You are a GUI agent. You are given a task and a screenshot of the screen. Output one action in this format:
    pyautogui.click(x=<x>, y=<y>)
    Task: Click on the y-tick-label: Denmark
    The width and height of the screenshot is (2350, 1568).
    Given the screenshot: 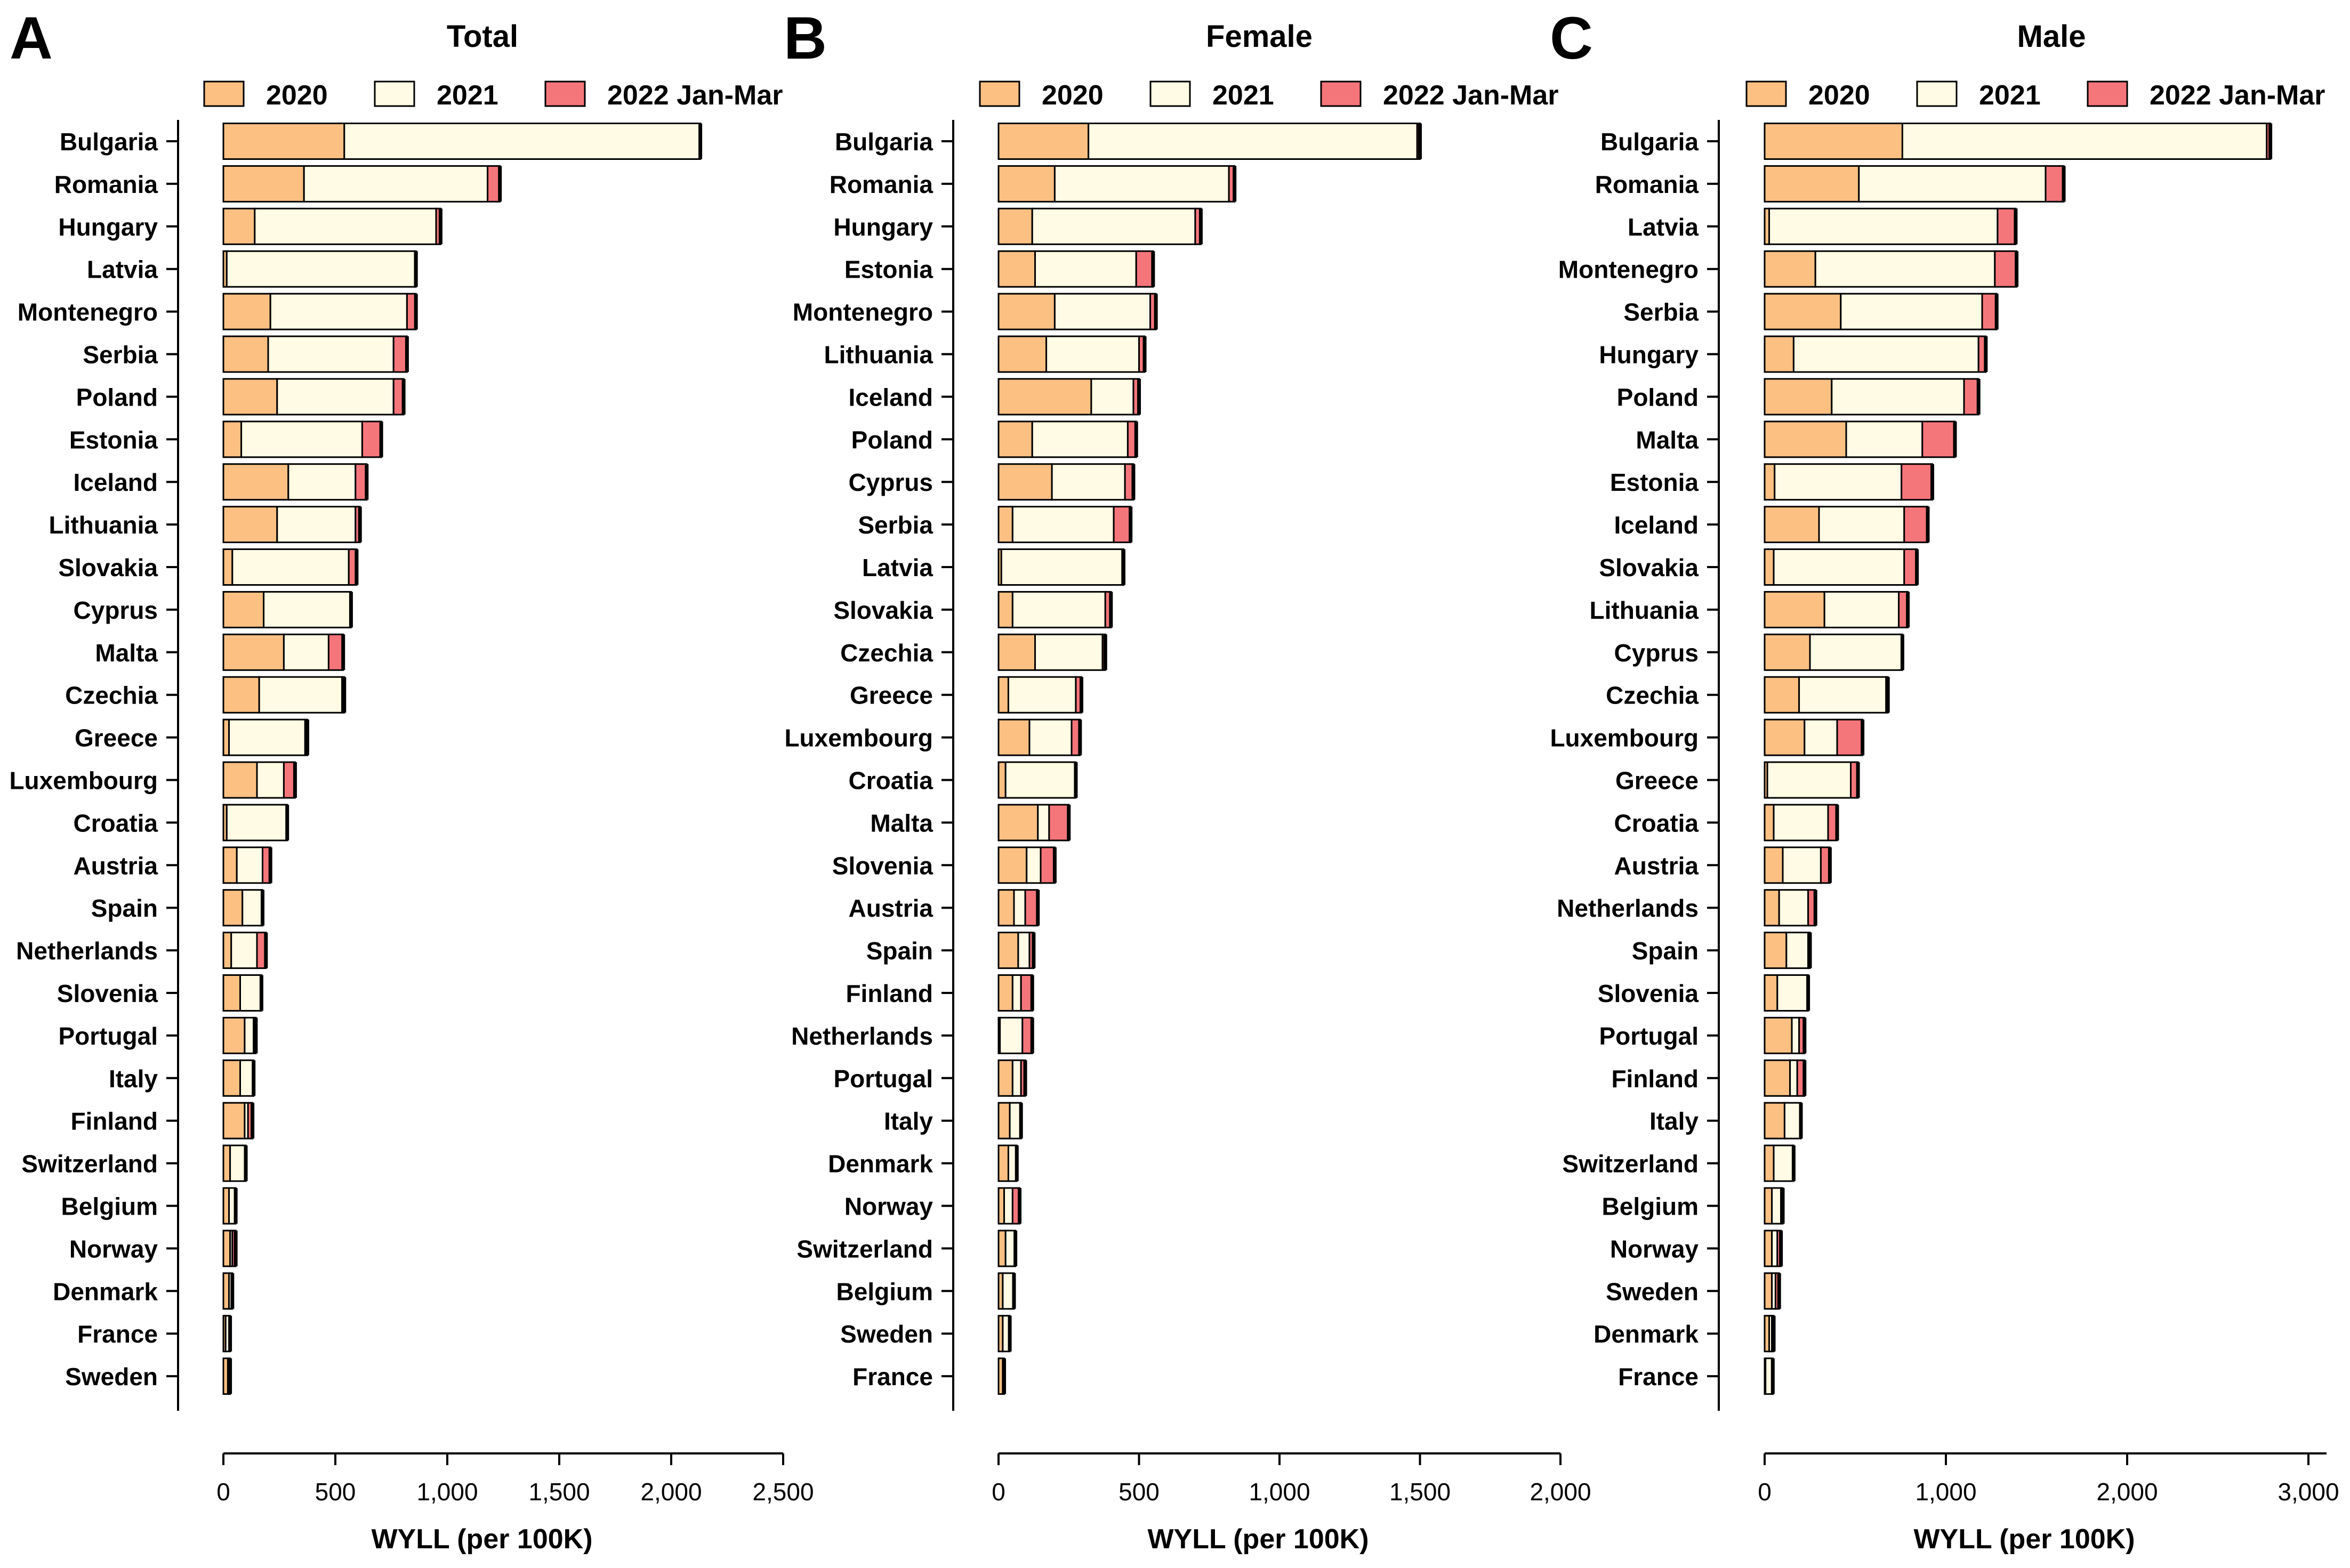 What is the action you would take?
    pyautogui.click(x=1646, y=1334)
    